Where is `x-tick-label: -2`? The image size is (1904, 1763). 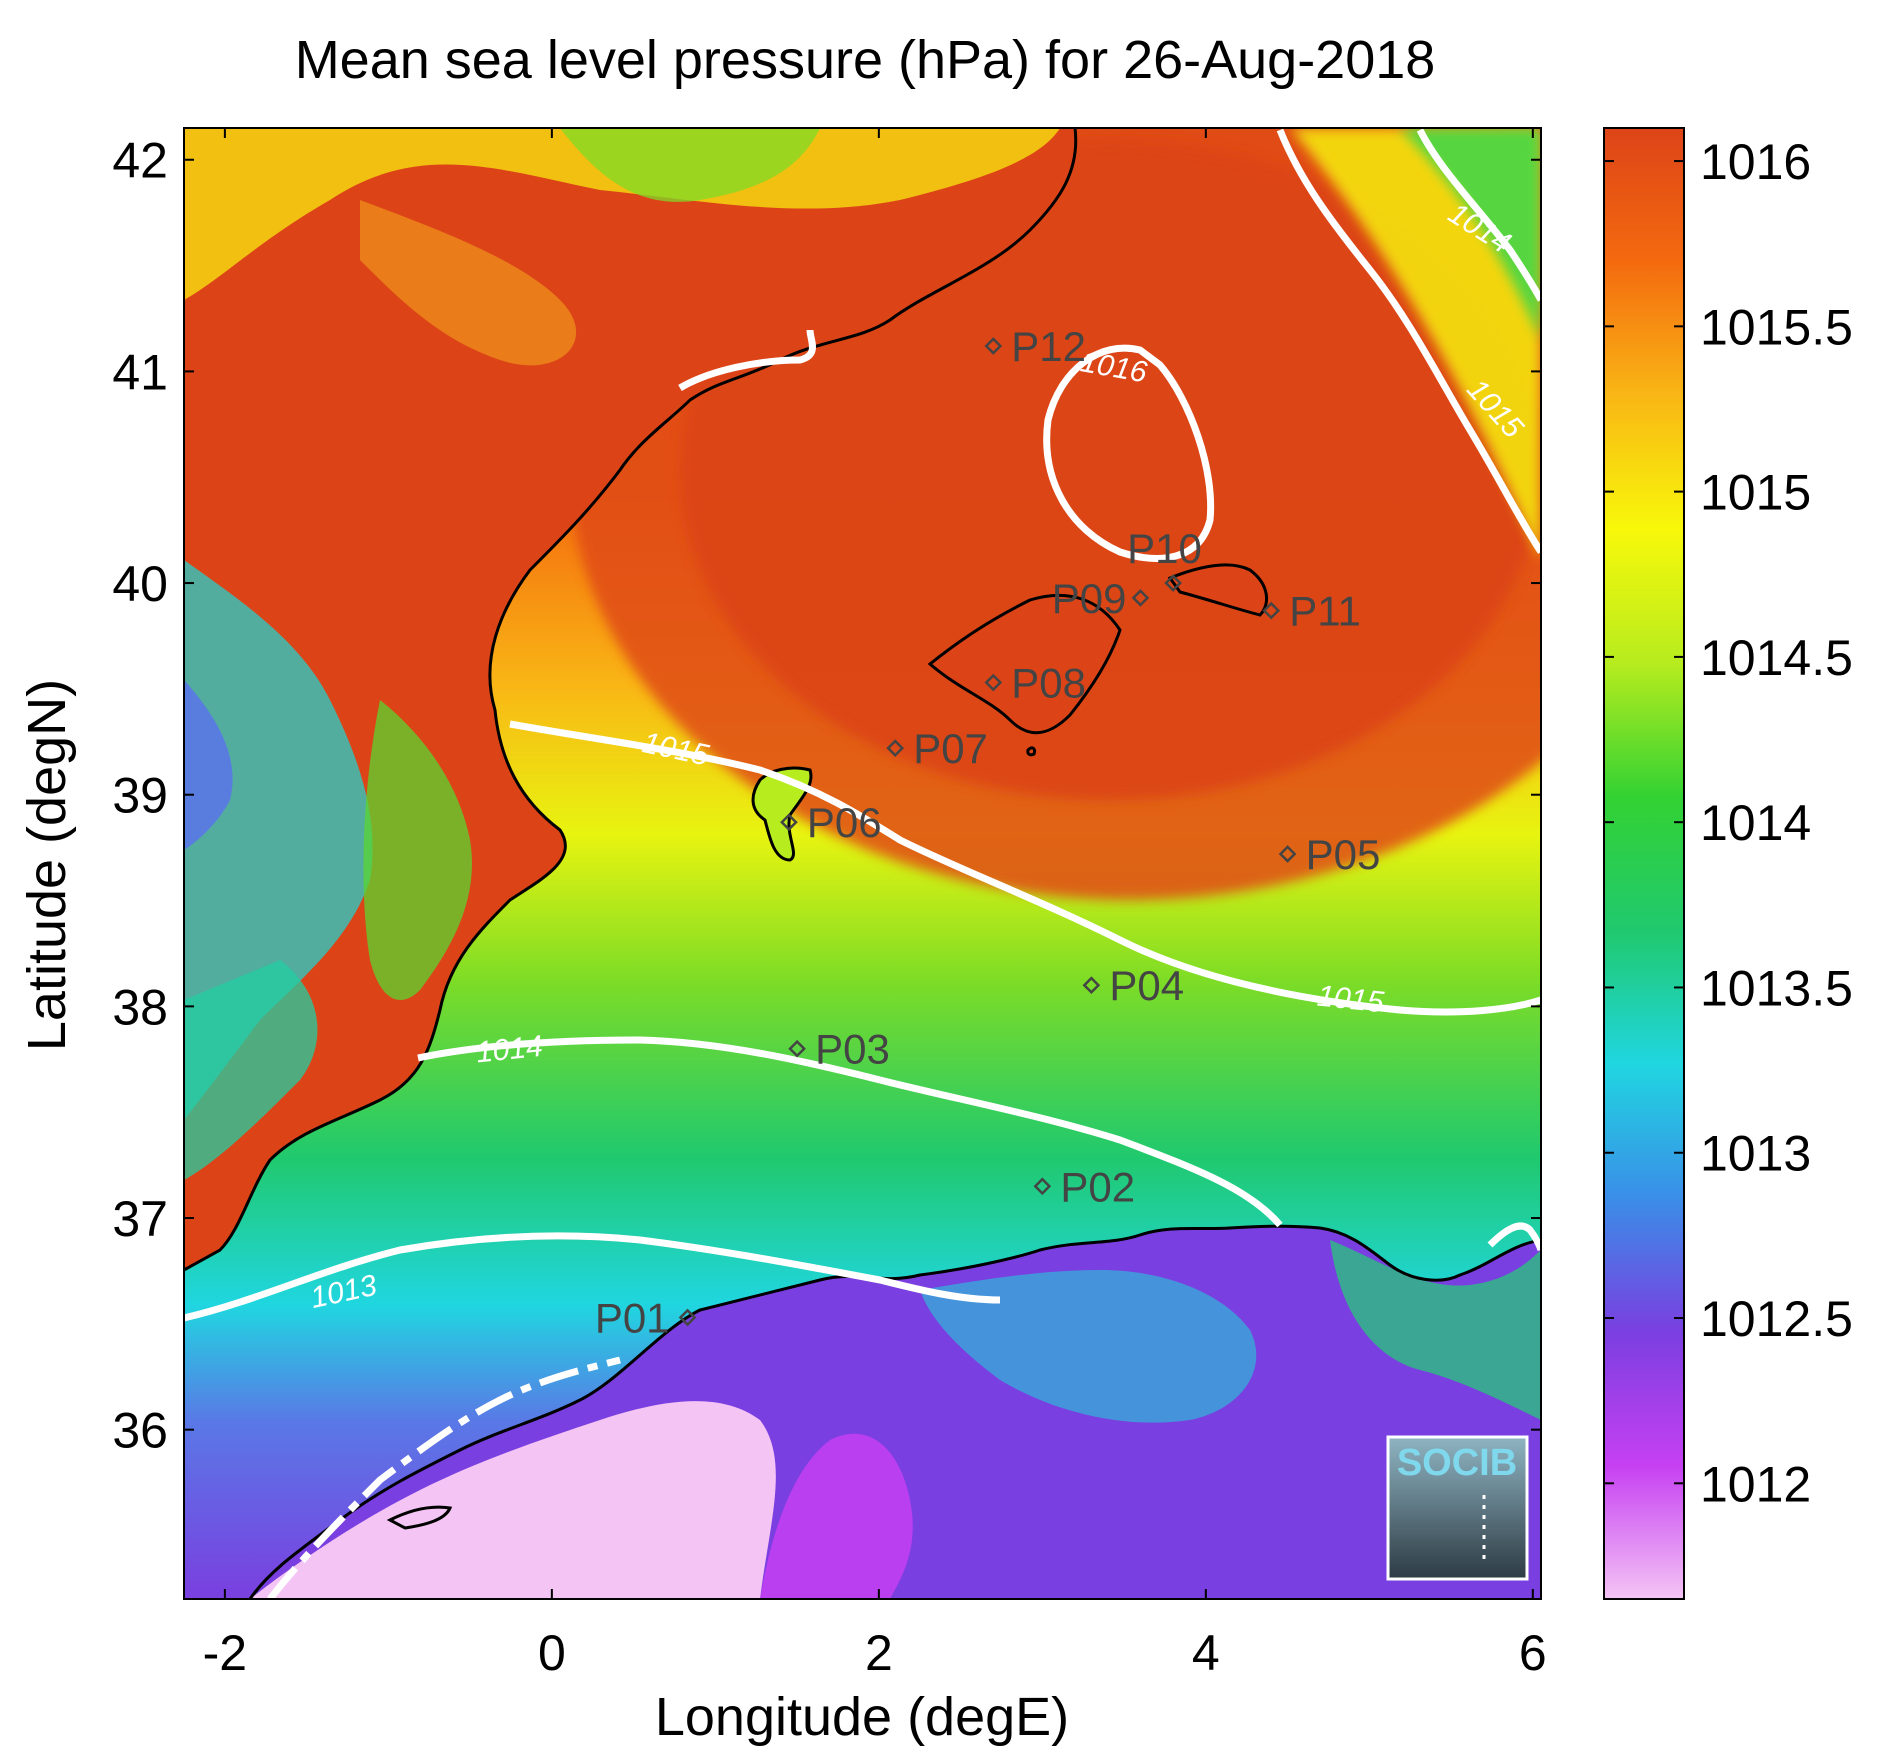 x-tick-label: -2 is located at coordinates (225, 1653).